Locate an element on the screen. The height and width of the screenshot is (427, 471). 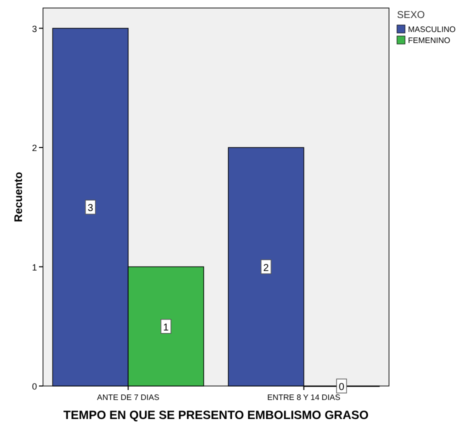
data-label: 3 is located at coordinates (91, 208).